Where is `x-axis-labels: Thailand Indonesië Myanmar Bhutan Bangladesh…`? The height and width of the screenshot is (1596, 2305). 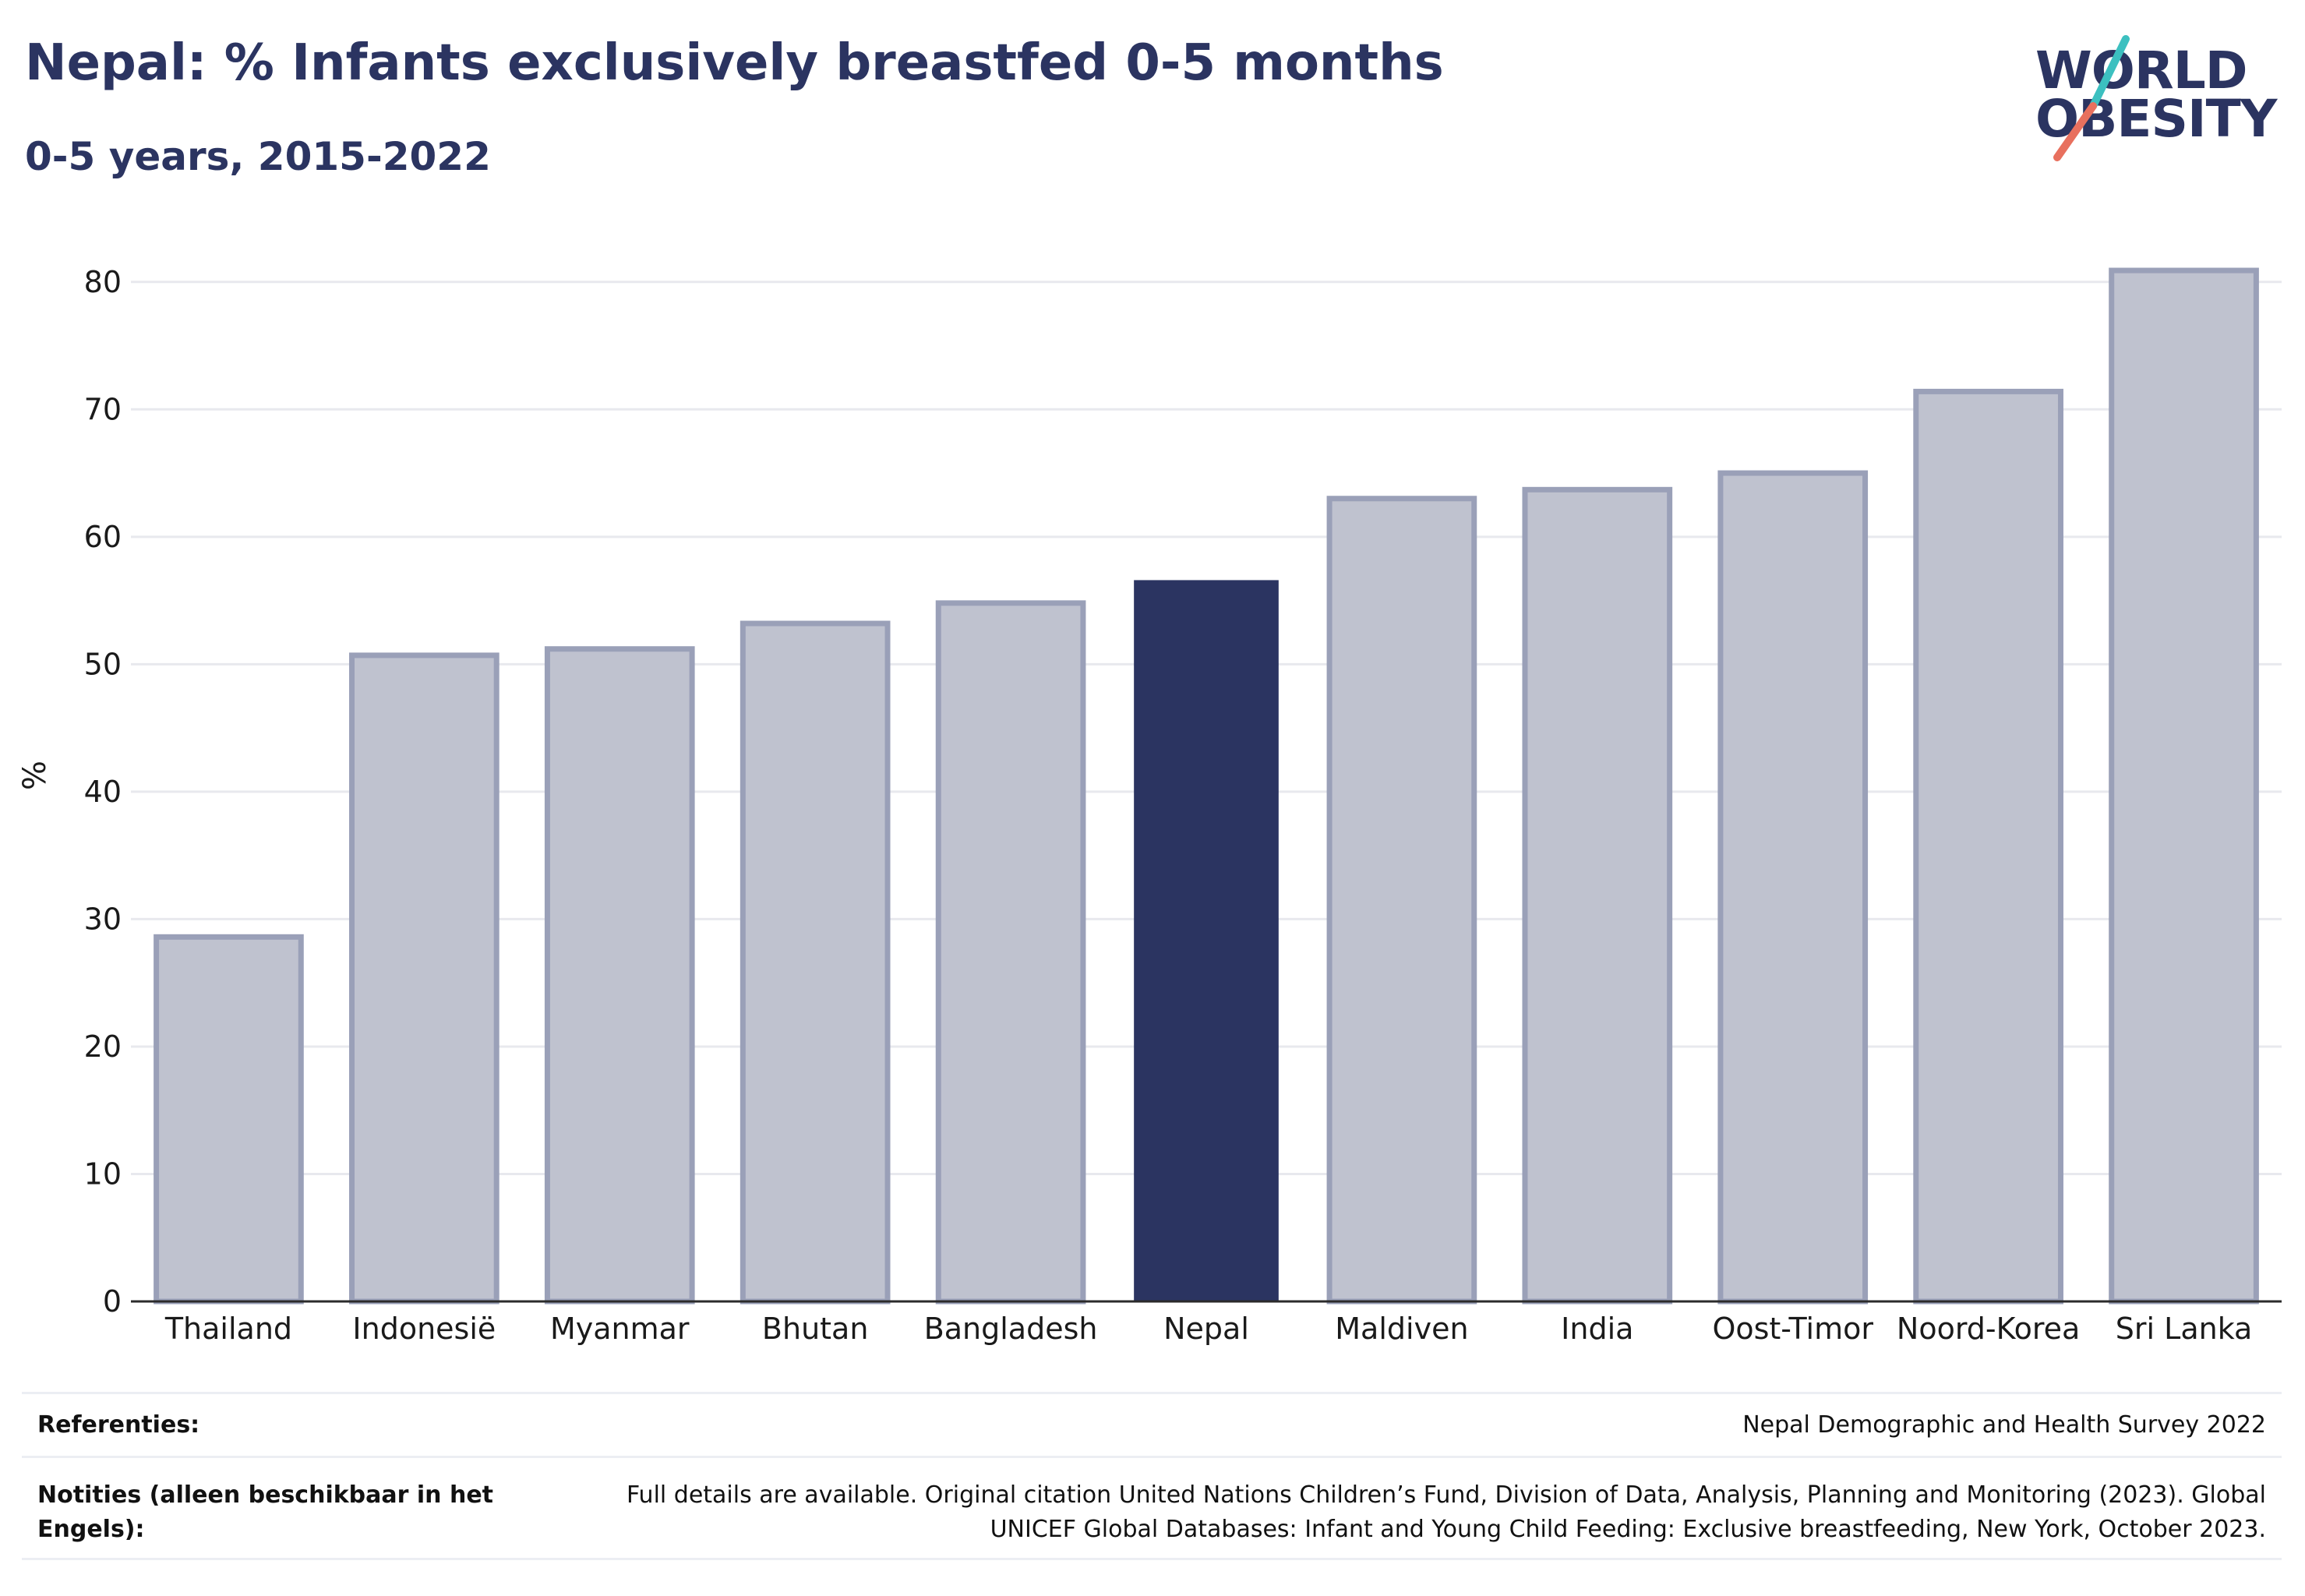 x-axis-labels: Thailand Indonesië Myanmar Bhutan Bangladesh… is located at coordinates (1208, 1329).